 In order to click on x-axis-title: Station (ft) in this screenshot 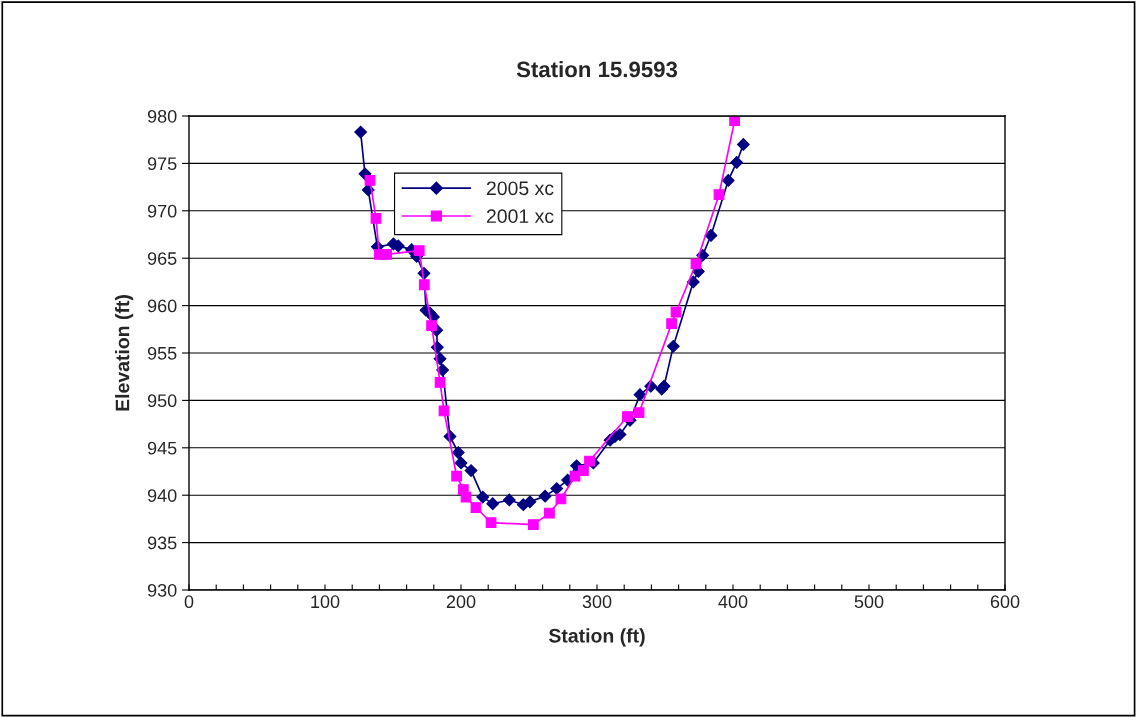, I will do `click(596, 637)`.